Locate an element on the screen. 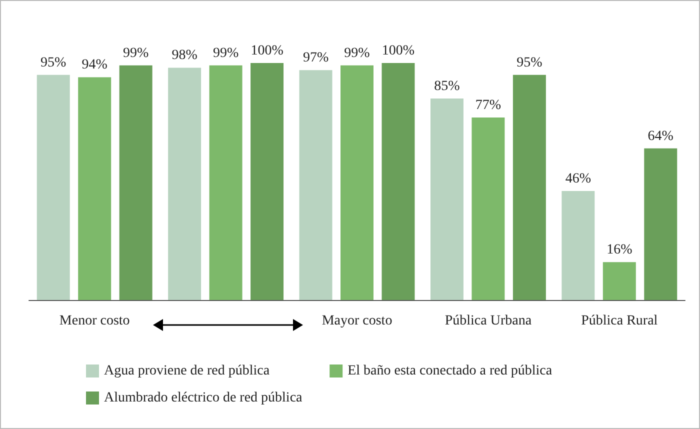 This screenshot has height=429, width=700. data-label: 85% is located at coordinates (447, 86).